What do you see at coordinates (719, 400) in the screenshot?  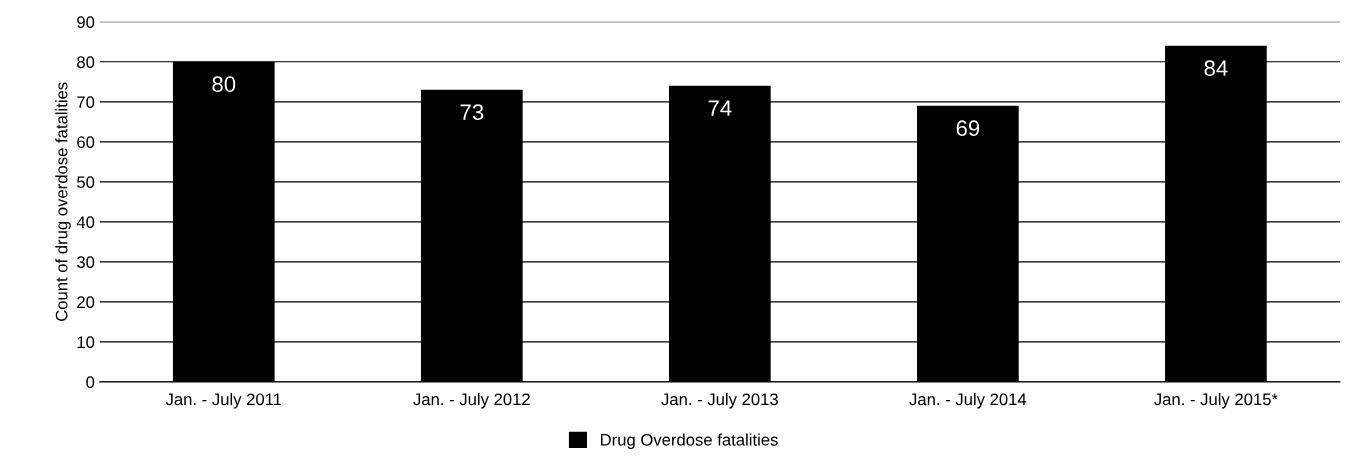 I see `x-tick-label: Jan. - July 2013` at bounding box center [719, 400].